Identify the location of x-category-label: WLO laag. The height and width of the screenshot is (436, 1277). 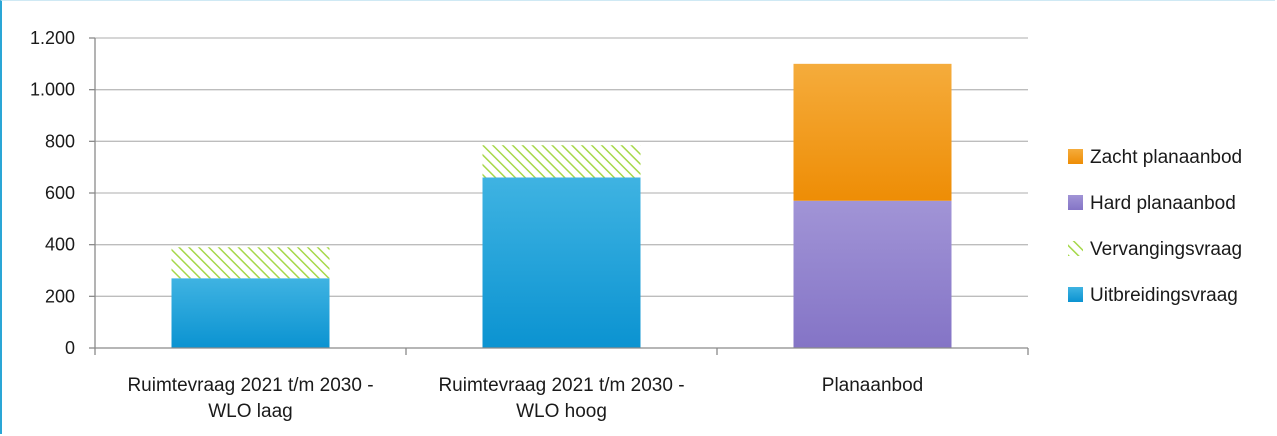
(250, 411).